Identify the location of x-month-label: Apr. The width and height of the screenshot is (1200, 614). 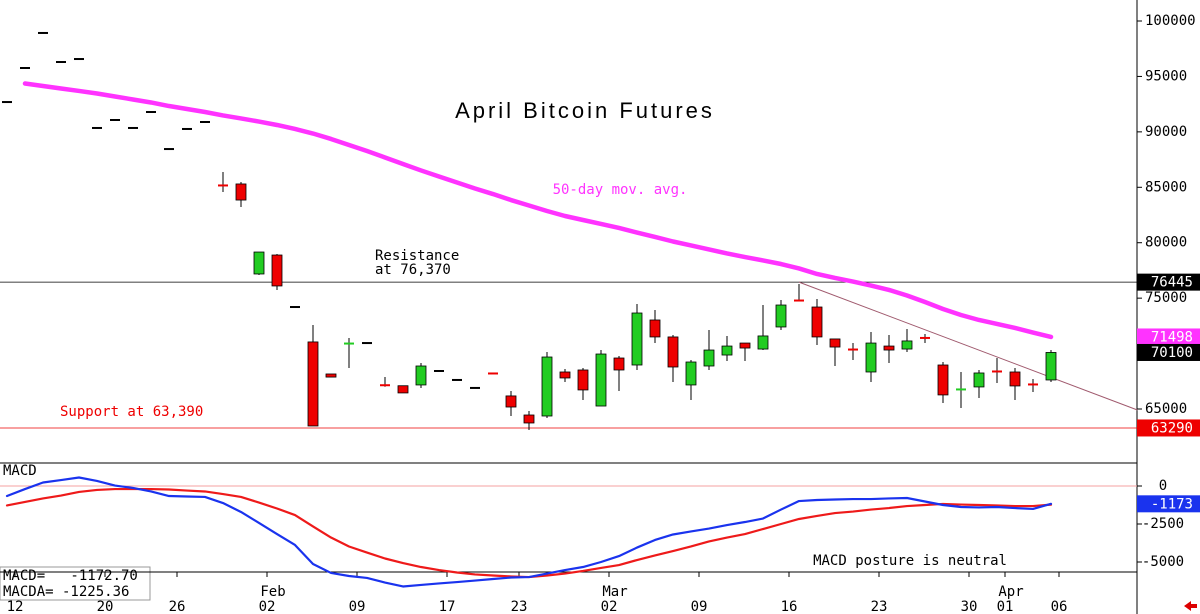
(1010, 592).